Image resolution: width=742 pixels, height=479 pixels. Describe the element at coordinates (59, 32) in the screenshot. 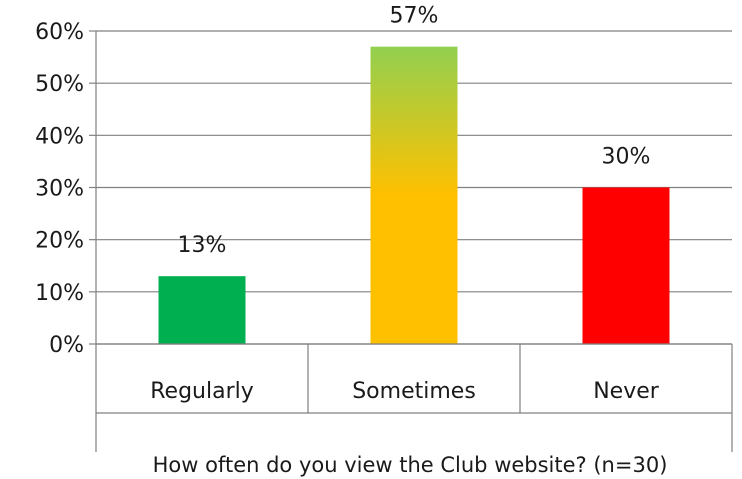

I see `y-tick-label: 60%` at that location.